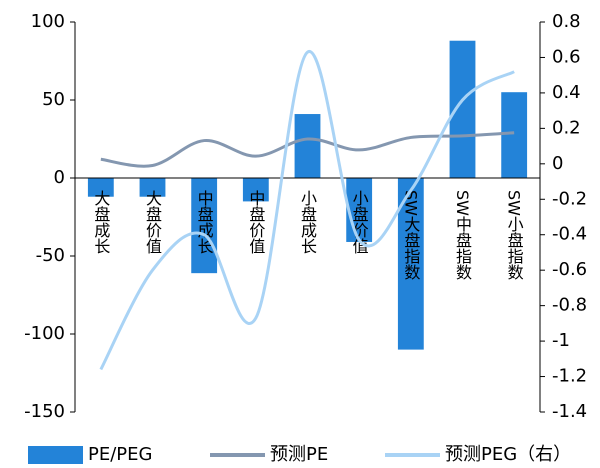 The image size is (600, 468). What do you see at coordinates (53, 99) in the screenshot?
I see `y-tick-label: 50` at bounding box center [53, 99].